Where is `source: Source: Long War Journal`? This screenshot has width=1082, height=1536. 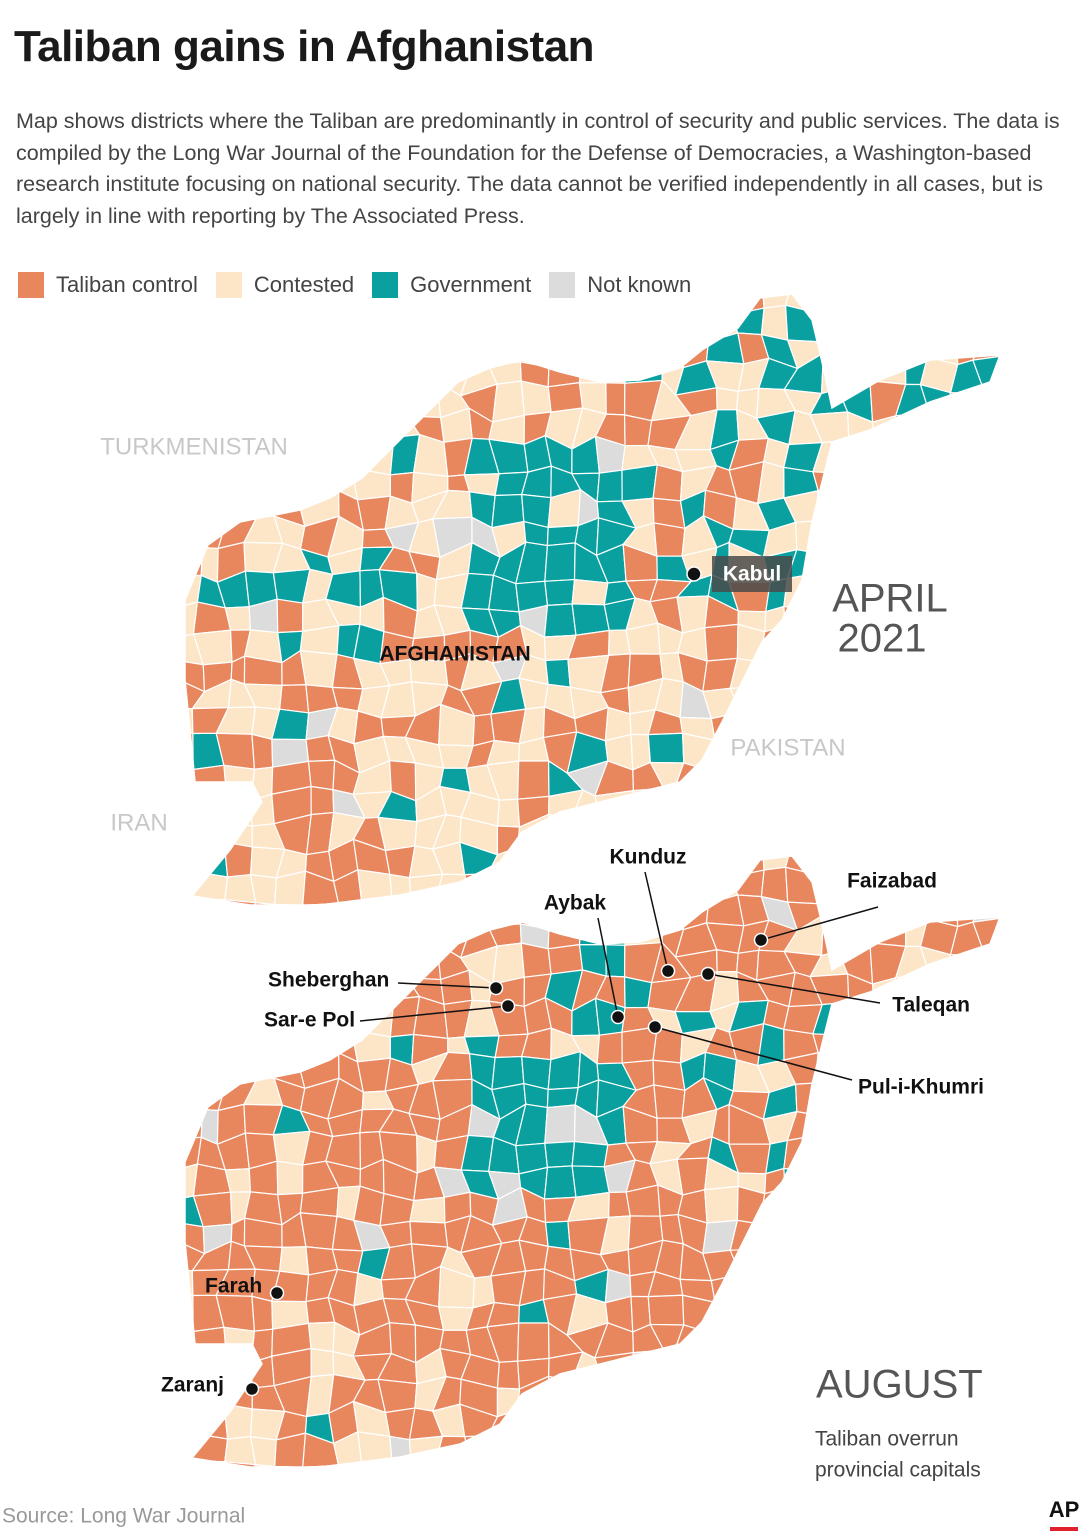
source: Source: Long War Journal is located at coordinates (123, 1516).